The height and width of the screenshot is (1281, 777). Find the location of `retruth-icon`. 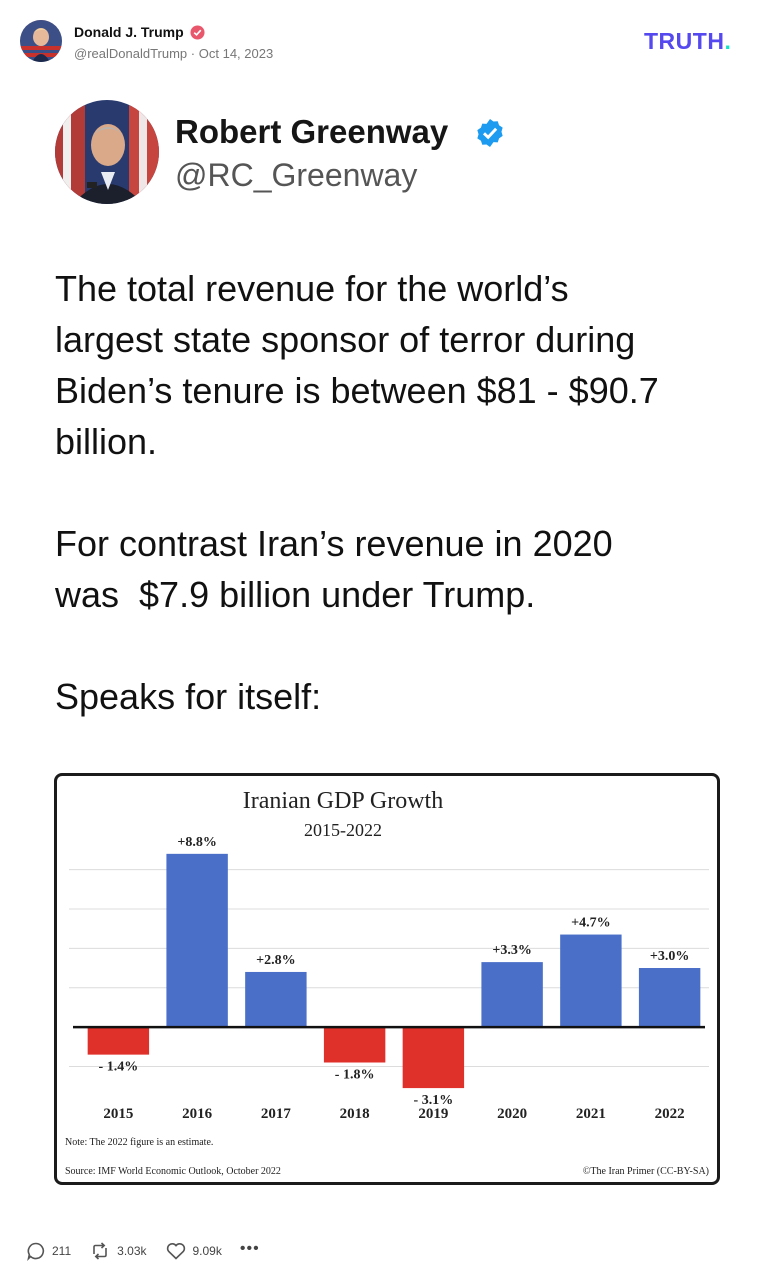

retruth-icon is located at coordinates (100, 1251).